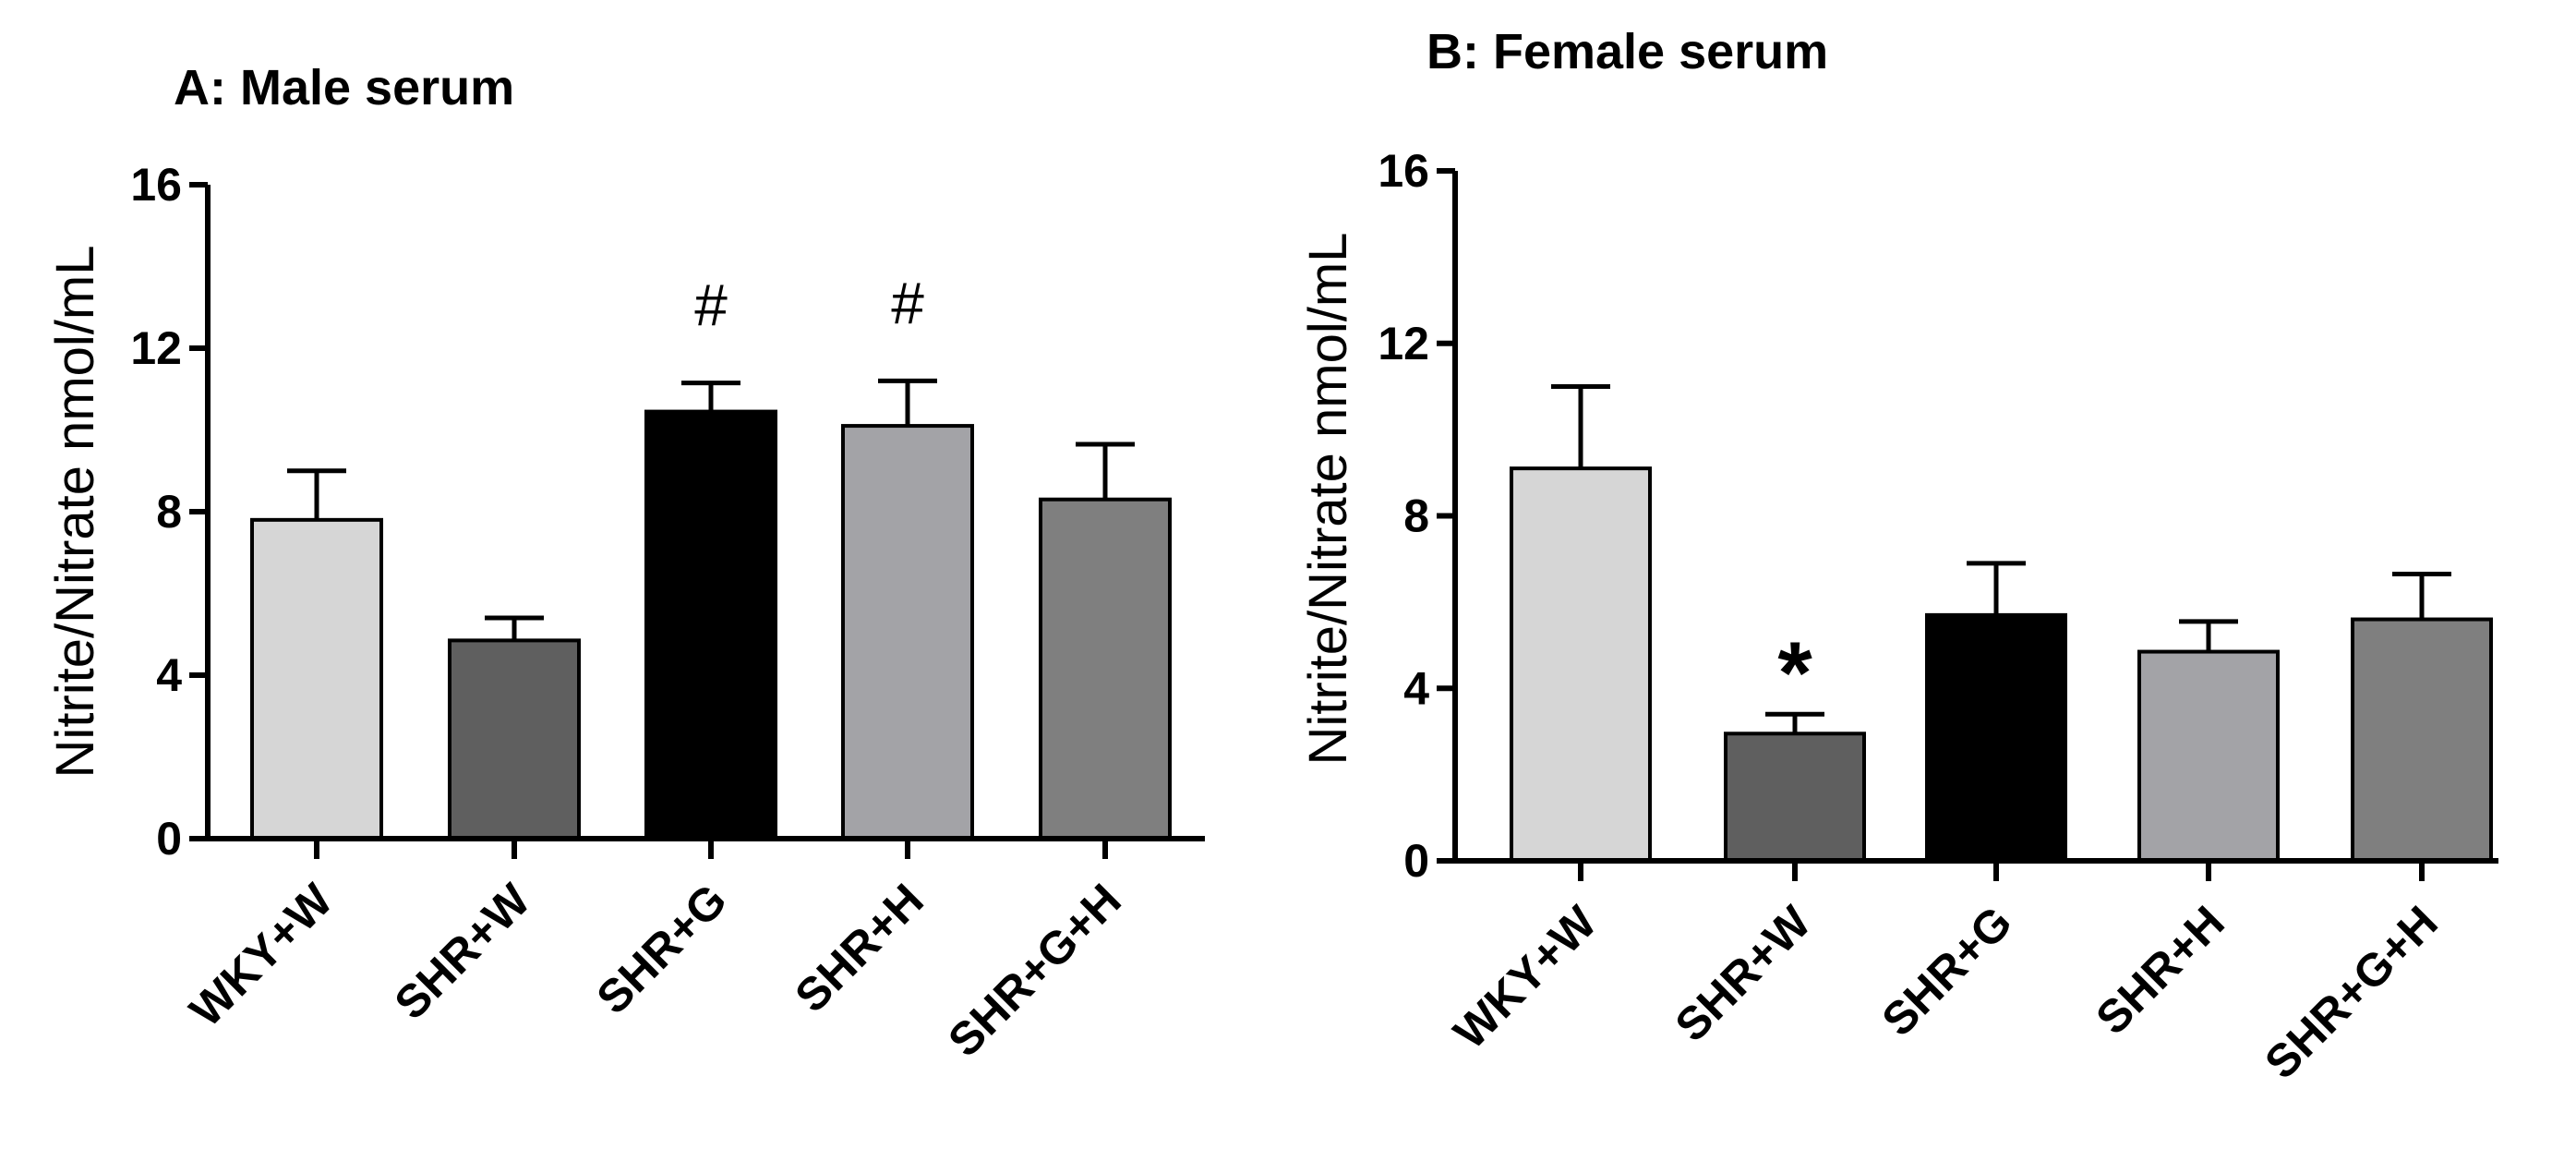 The image size is (2576, 1161). What do you see at coordinates (156, 185) in the screenshot?
I see `panel-a-ytick-label-16: 16` at bounding box center [156, 185].